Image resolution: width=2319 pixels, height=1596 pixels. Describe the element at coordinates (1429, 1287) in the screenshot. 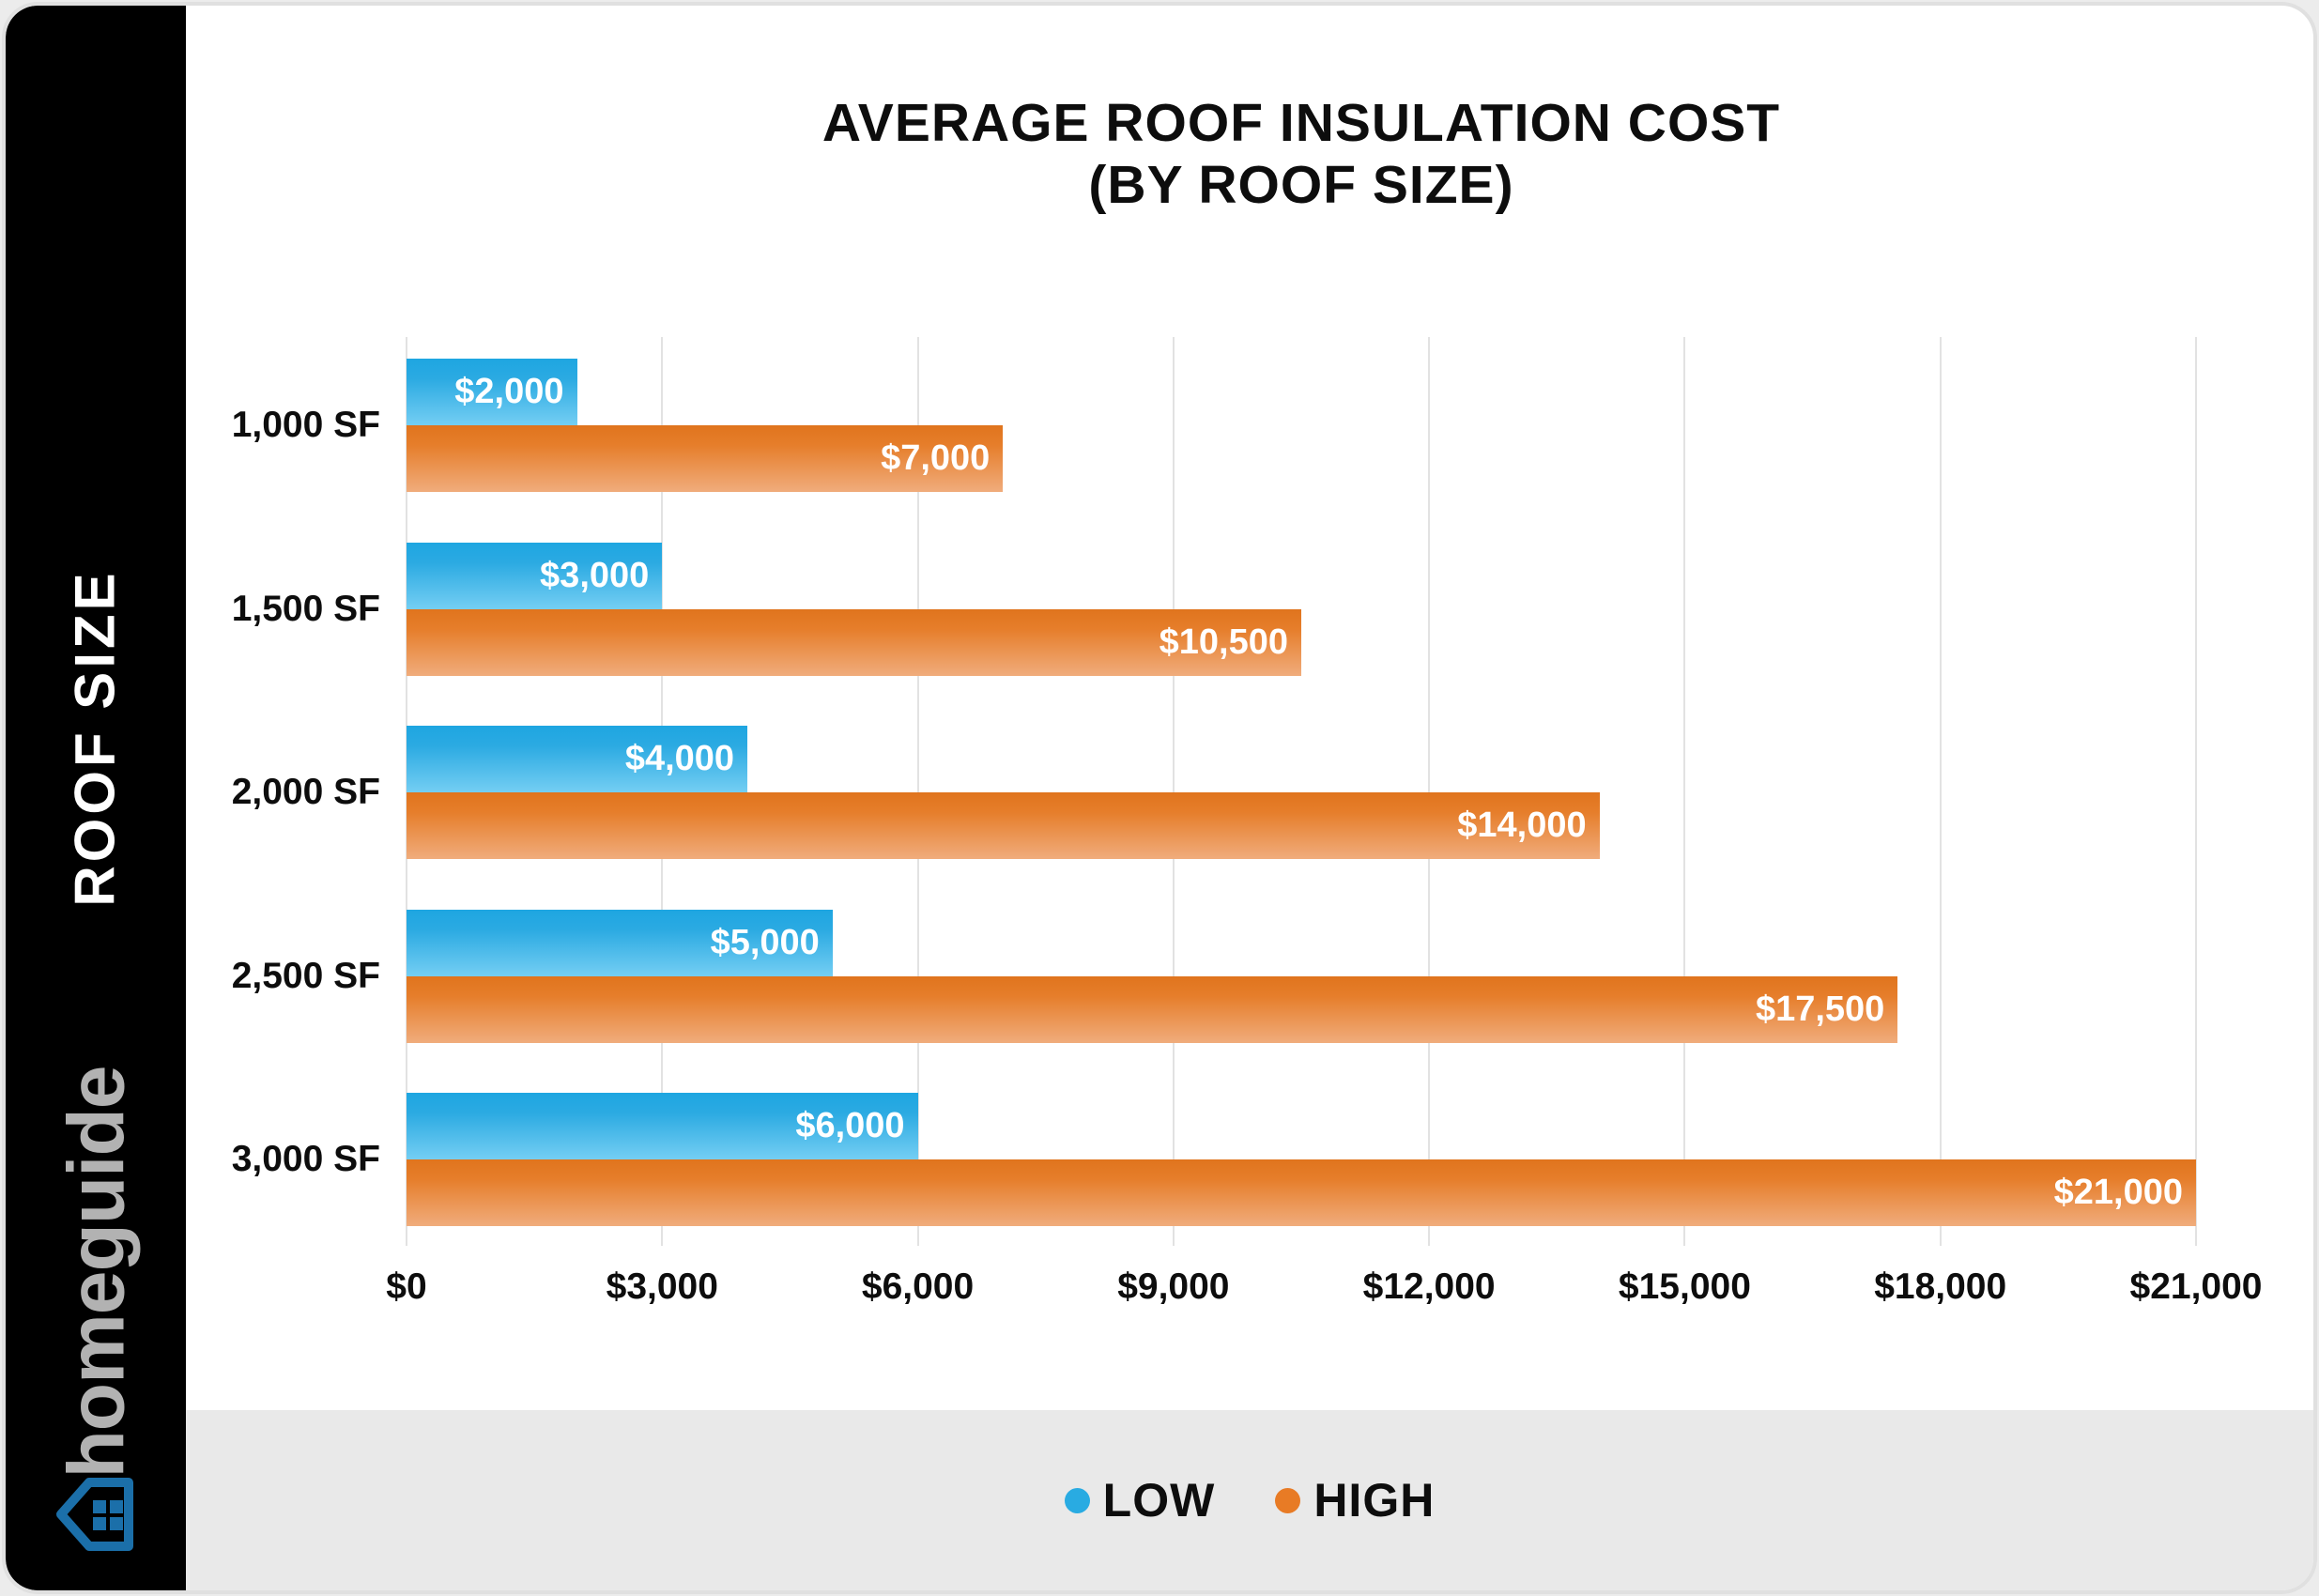

I see `x-tick-label: $12,000` at that location.